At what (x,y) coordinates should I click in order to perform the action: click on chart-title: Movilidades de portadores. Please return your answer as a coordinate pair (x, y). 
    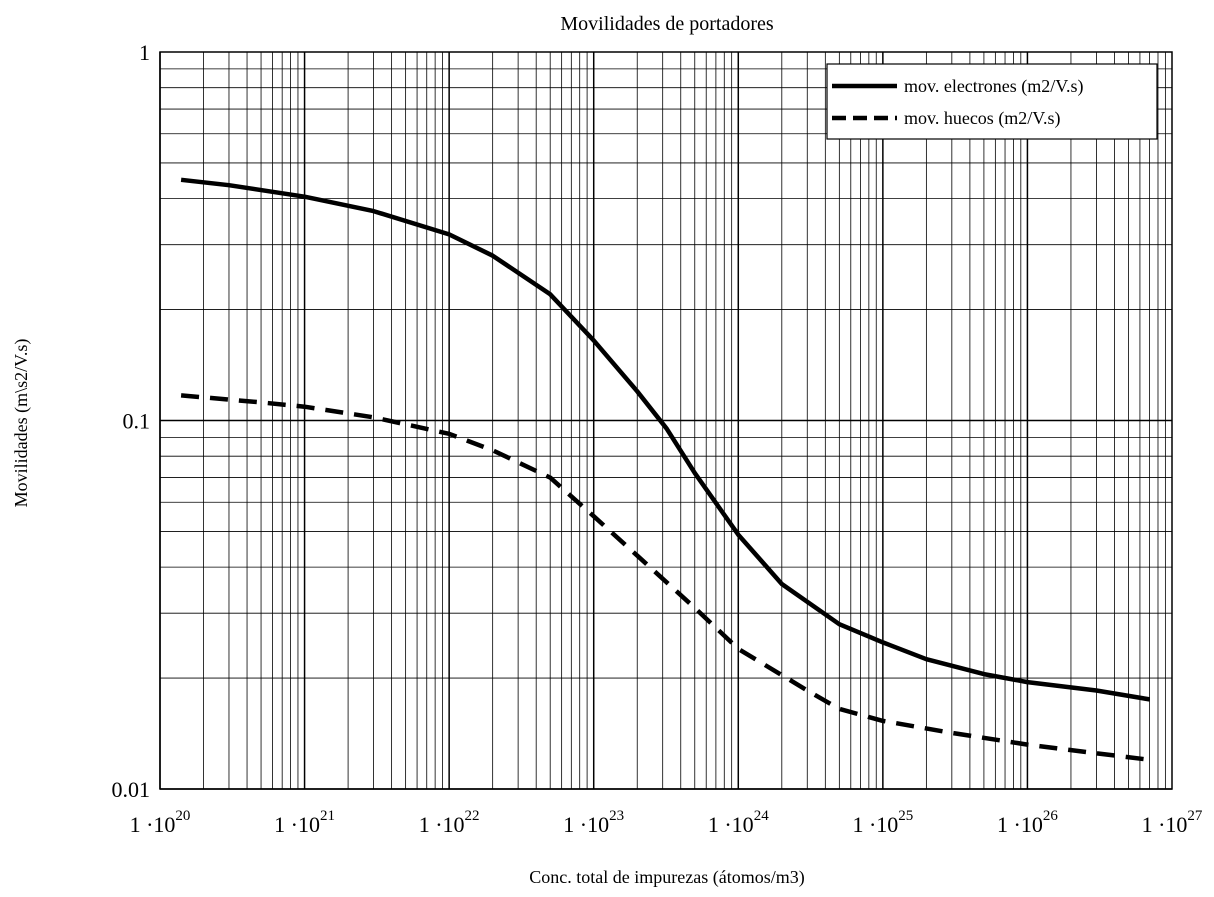
    Looking at the image, I should click on (666, 24).